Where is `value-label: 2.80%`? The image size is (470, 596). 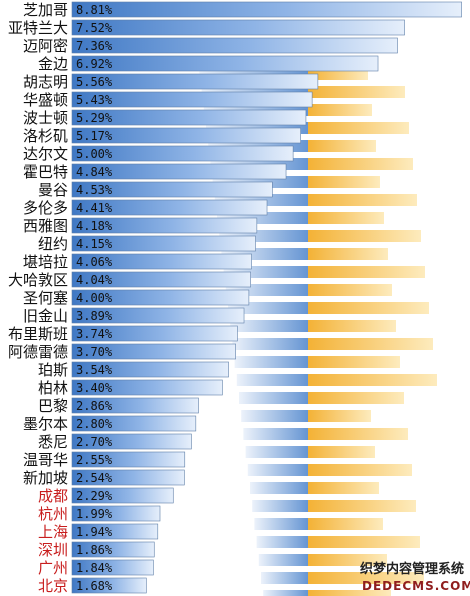 value-label: 2.80% is located at coordinates (94, 424).